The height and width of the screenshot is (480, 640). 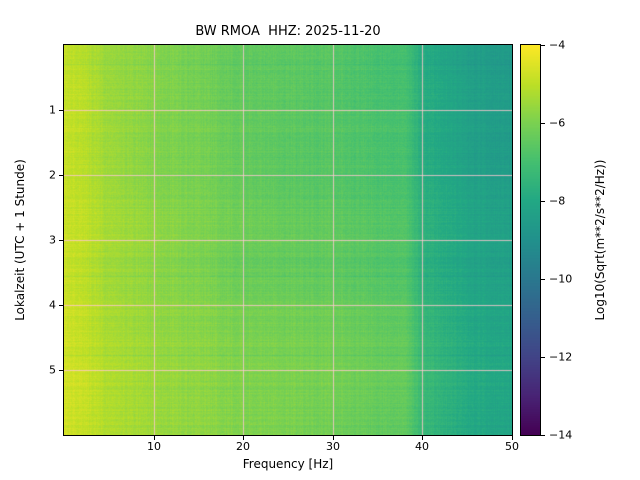 I want to click on colorbar-tick-label: −10, so click(x=561, y=279).